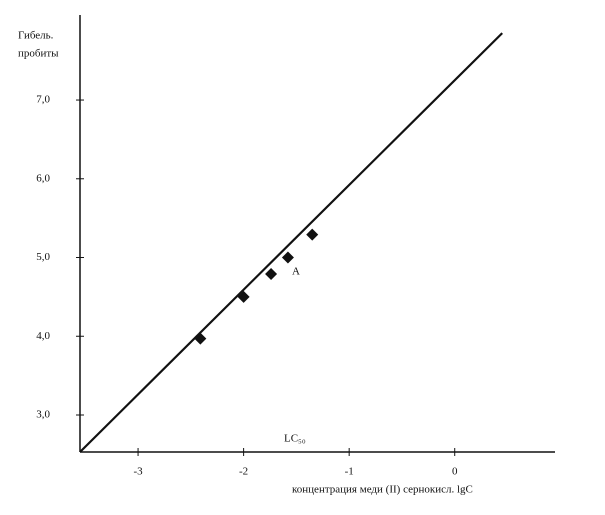  What do you see at coordinates (455, 472) in the screenshot?
I see `x-tick-label: 0` at bounding box center [455, 472].